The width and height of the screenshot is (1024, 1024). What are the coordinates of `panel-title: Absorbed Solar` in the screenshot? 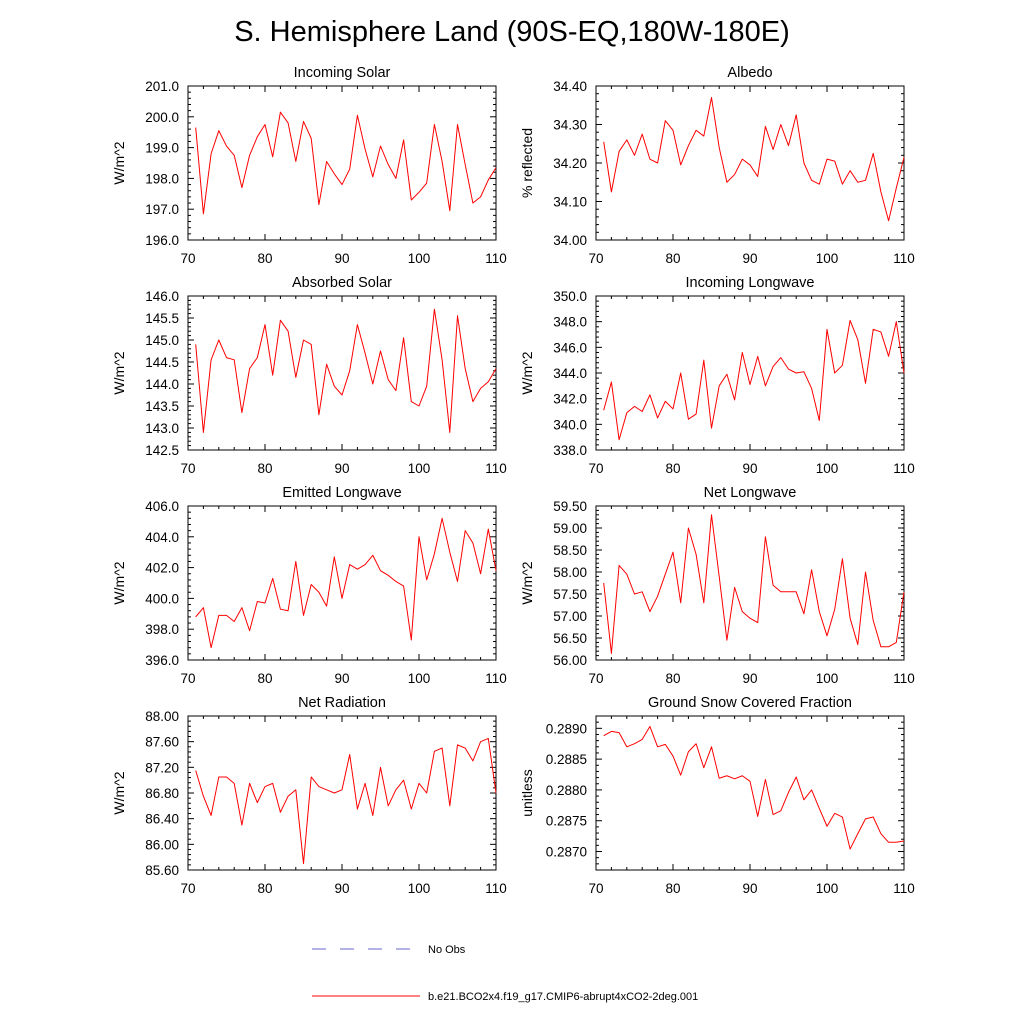 It's located at (342, 283).